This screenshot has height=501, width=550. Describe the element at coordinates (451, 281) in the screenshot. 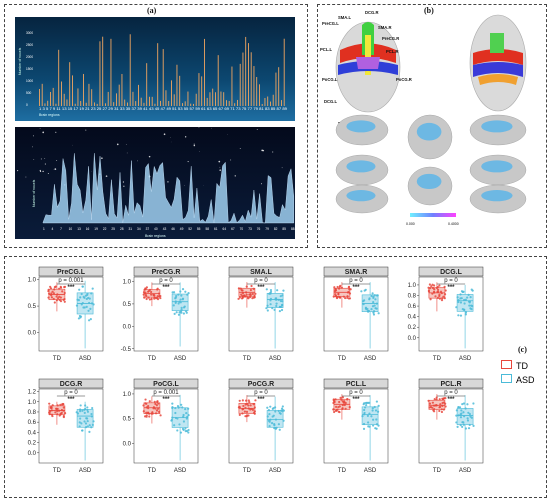

I see `p-value: p = 0` at that location.